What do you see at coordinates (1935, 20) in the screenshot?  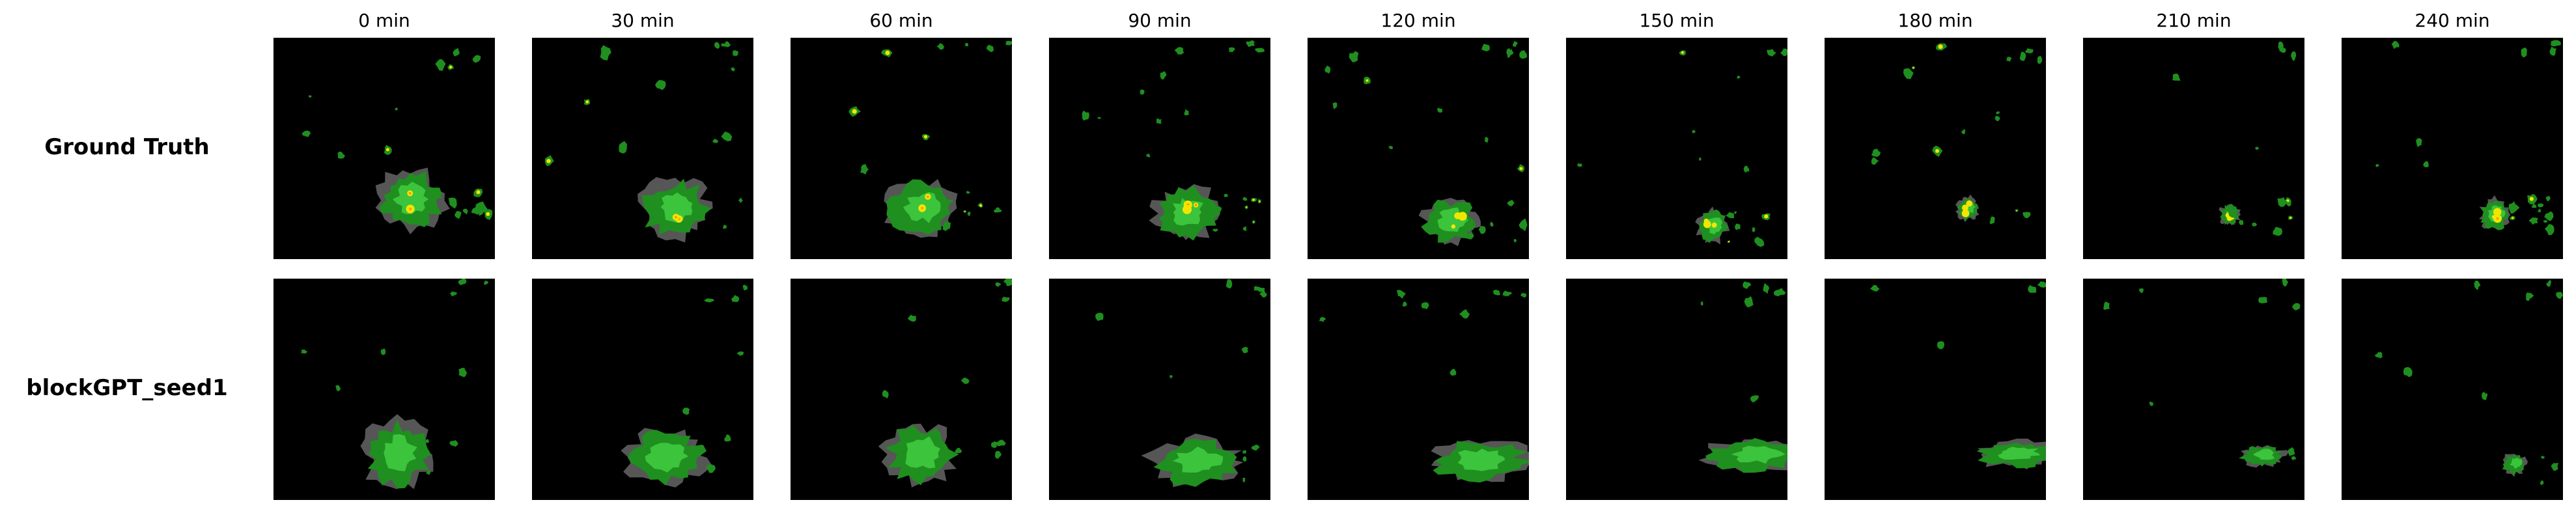 I see `column-title-6: 180 min` at bounding box center [1935, 20].